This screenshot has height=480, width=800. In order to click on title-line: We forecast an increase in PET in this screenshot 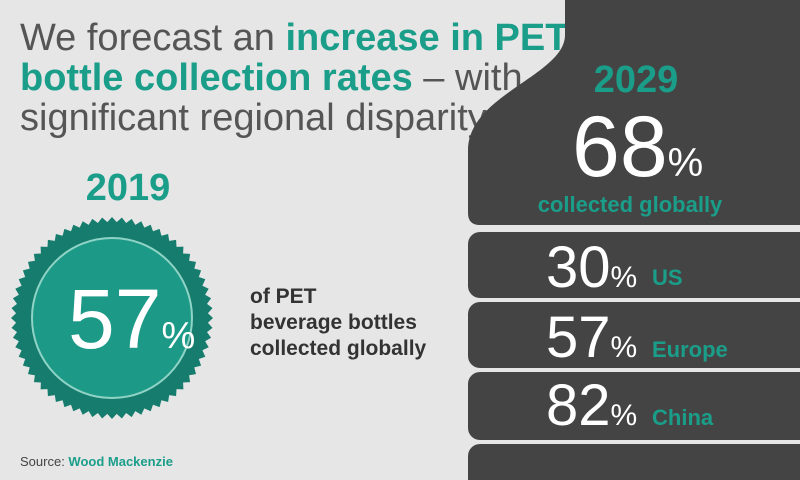, I will do `click(294, 38)`.